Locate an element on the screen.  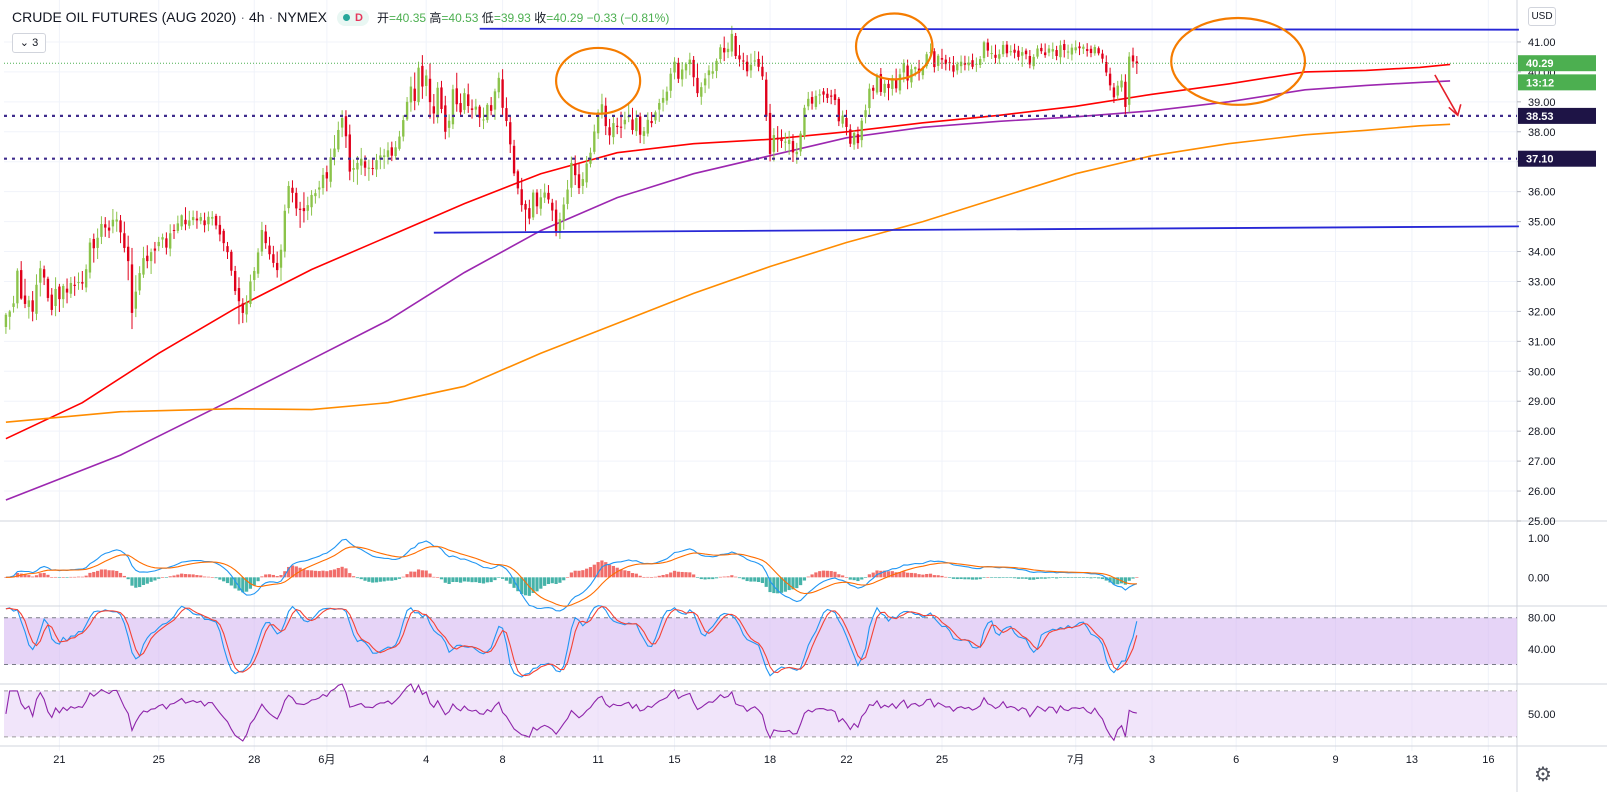
rsi-tick-label: 50.00 is located at coordinates (1542, 715).